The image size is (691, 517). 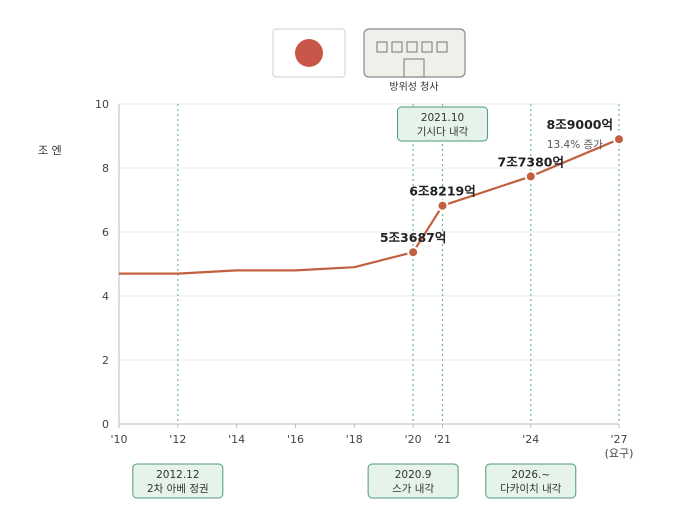 I want to click on data-label: 7조7380억, so click(x=531, y=161).